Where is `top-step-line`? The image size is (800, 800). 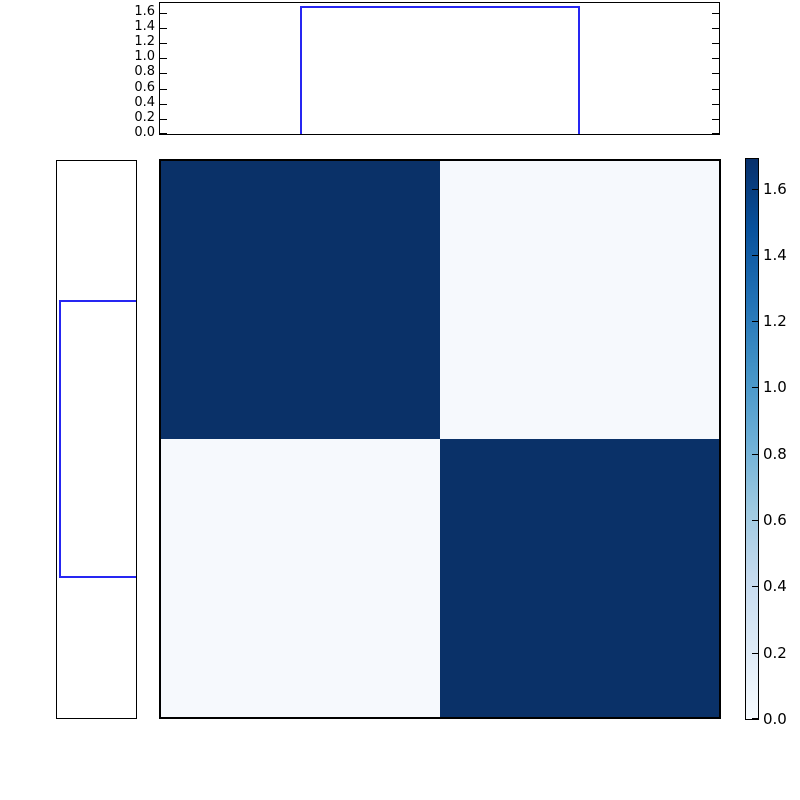 top-step-line is located at coordinates (440, 70).